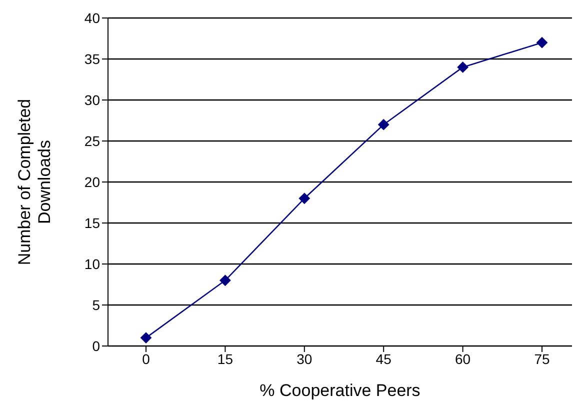  I want to click on x-tick-label: 0, so click(146, 358).